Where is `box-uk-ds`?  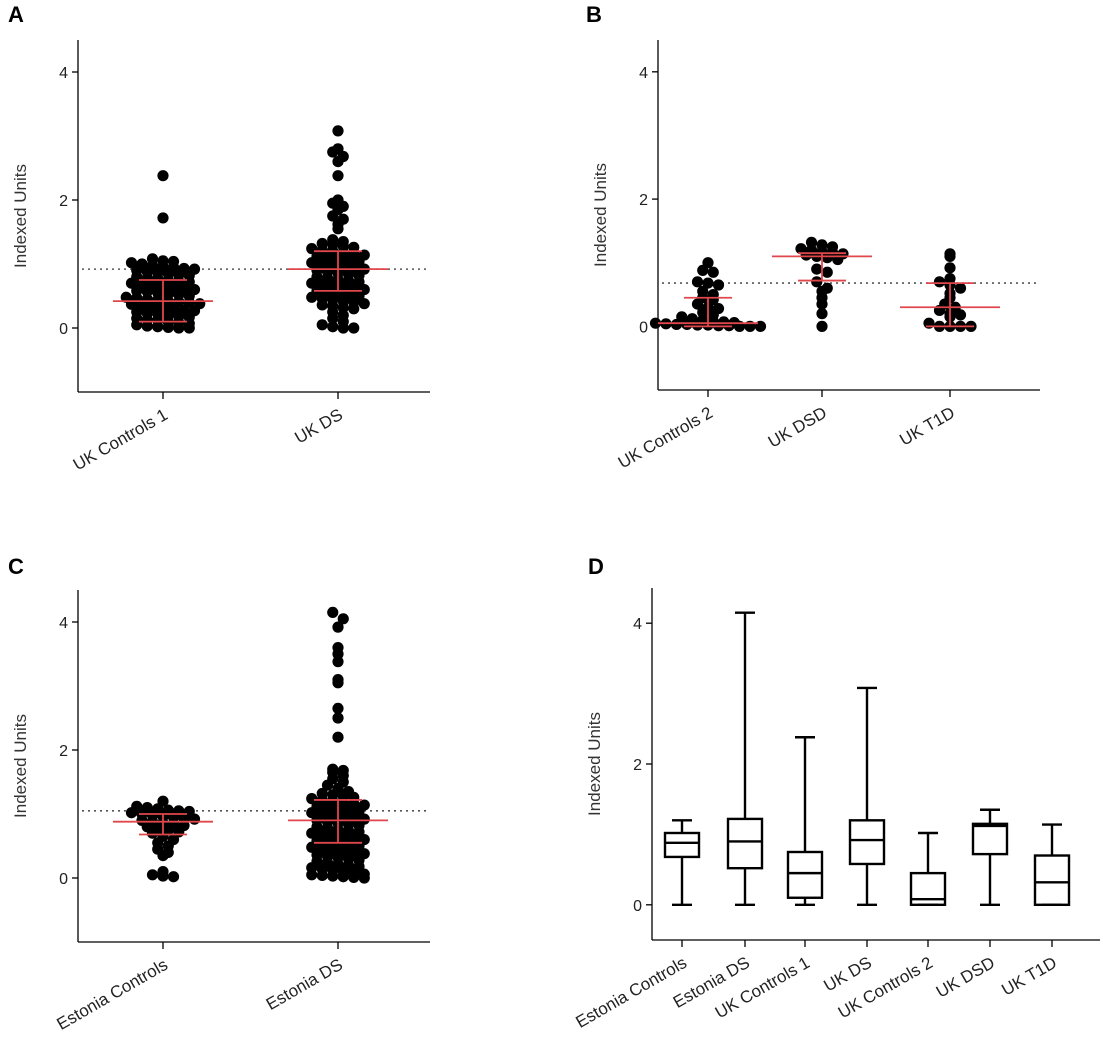
box-uk-ds is located at coordinates (867, 796).